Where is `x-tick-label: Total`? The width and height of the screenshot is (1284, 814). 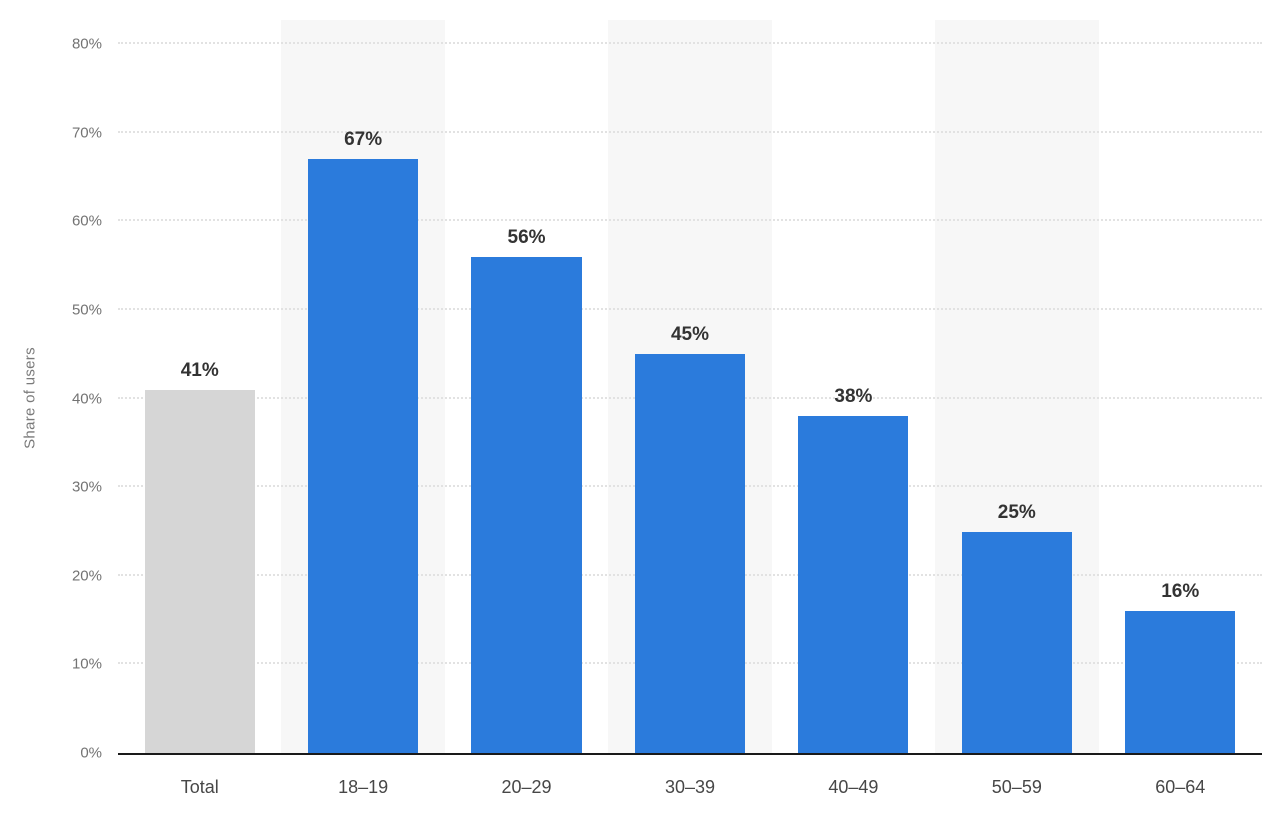
x-tick-label: Total is located at coordinates (199, 787).